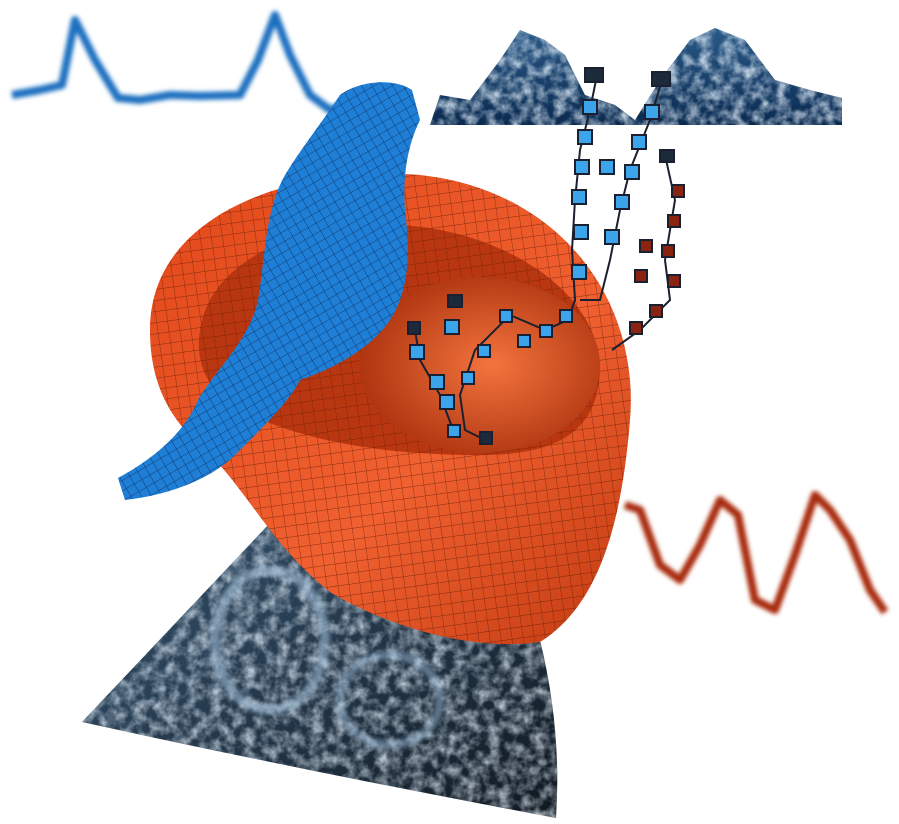  Describe the element at coordinates (186, 62) in the screenshot. I see `blue-trace` at that location.